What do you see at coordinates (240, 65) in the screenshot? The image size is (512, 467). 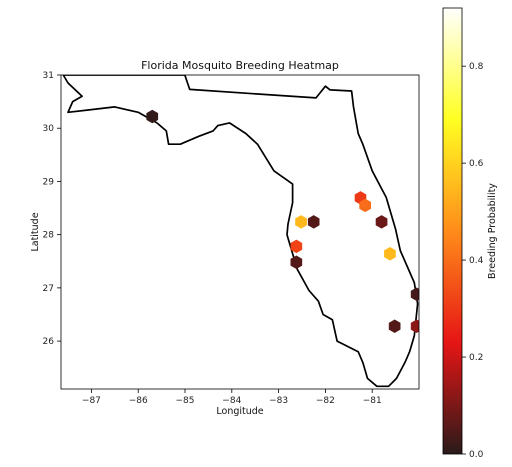 I see `chart-title: Florida Mosquito Breeding Heatmap` at bounding box center [240, 65].